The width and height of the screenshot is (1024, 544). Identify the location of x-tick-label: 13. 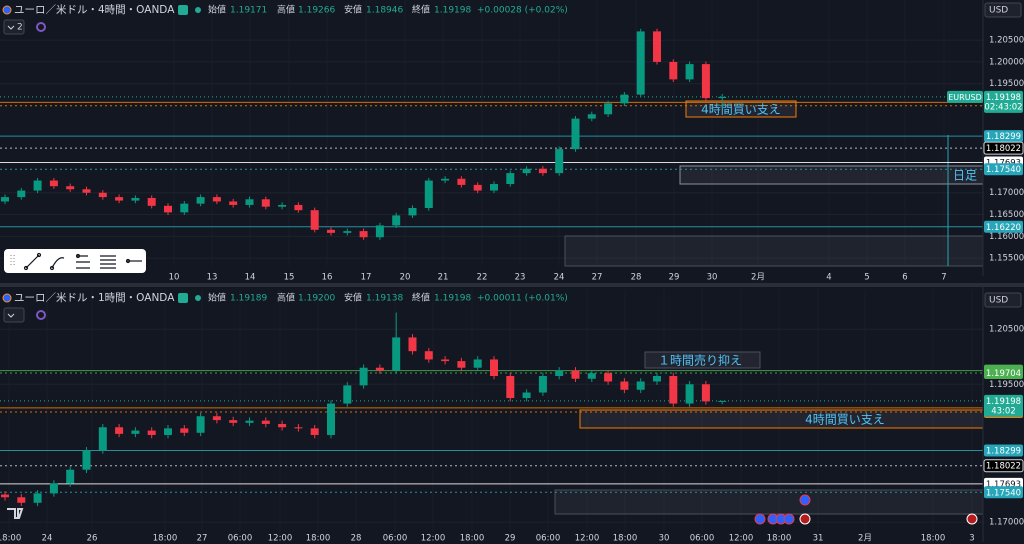
(212, 278).